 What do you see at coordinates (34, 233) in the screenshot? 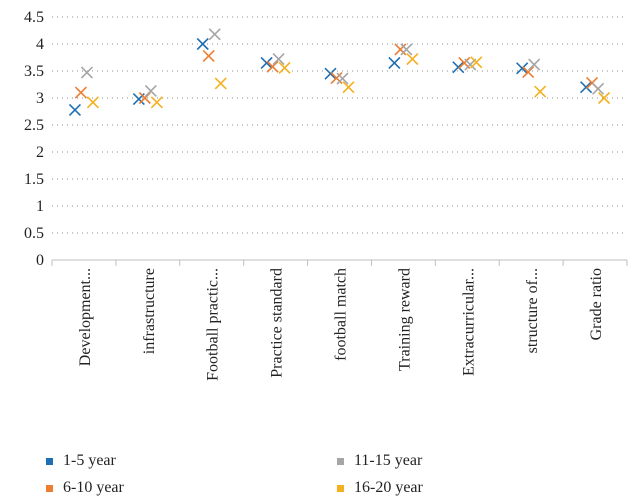
I see `y-tick-label: 0.5` at bounding box center [34, 233].